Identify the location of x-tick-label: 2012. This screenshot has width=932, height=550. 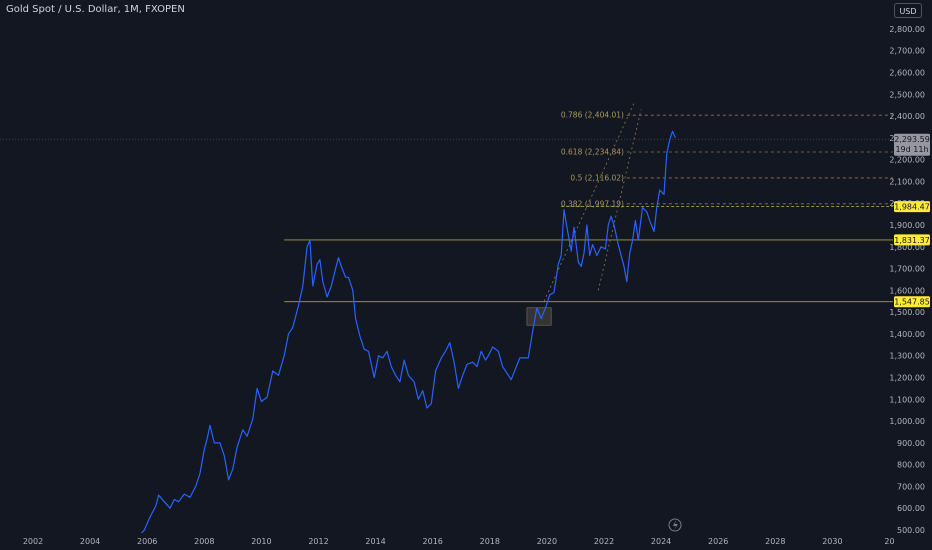
(318, 541).